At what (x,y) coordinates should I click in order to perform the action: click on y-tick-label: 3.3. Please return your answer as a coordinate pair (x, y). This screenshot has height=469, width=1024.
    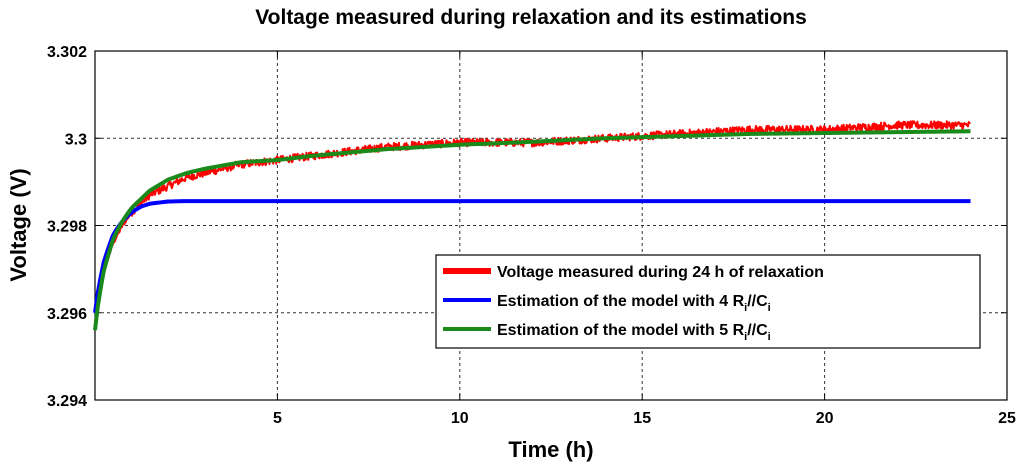
    Looking at the image, I should click on (76, 139).